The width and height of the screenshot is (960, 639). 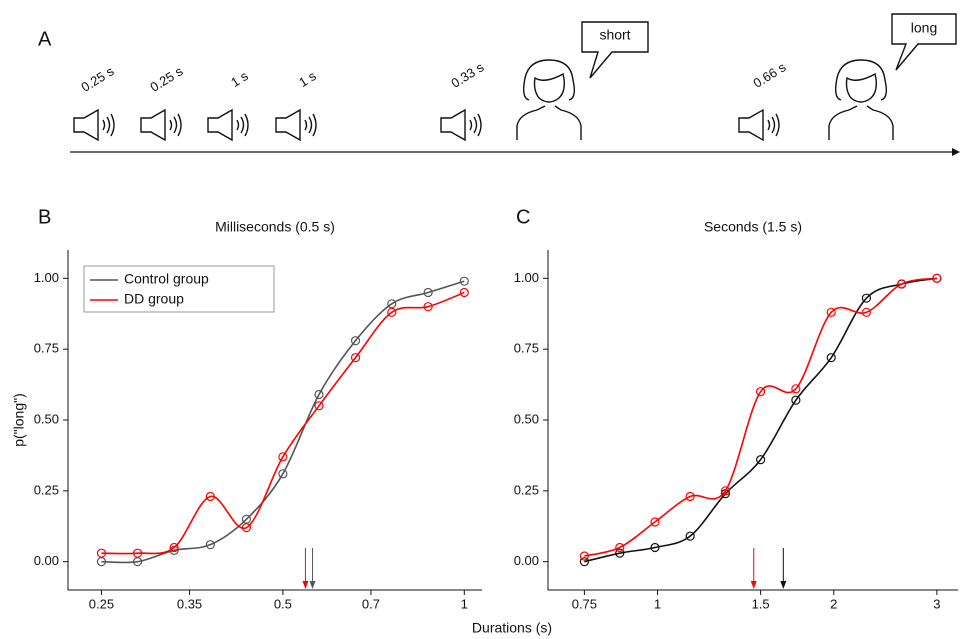 I want to click on legend-label: Control group, so click(x=166, y=279).